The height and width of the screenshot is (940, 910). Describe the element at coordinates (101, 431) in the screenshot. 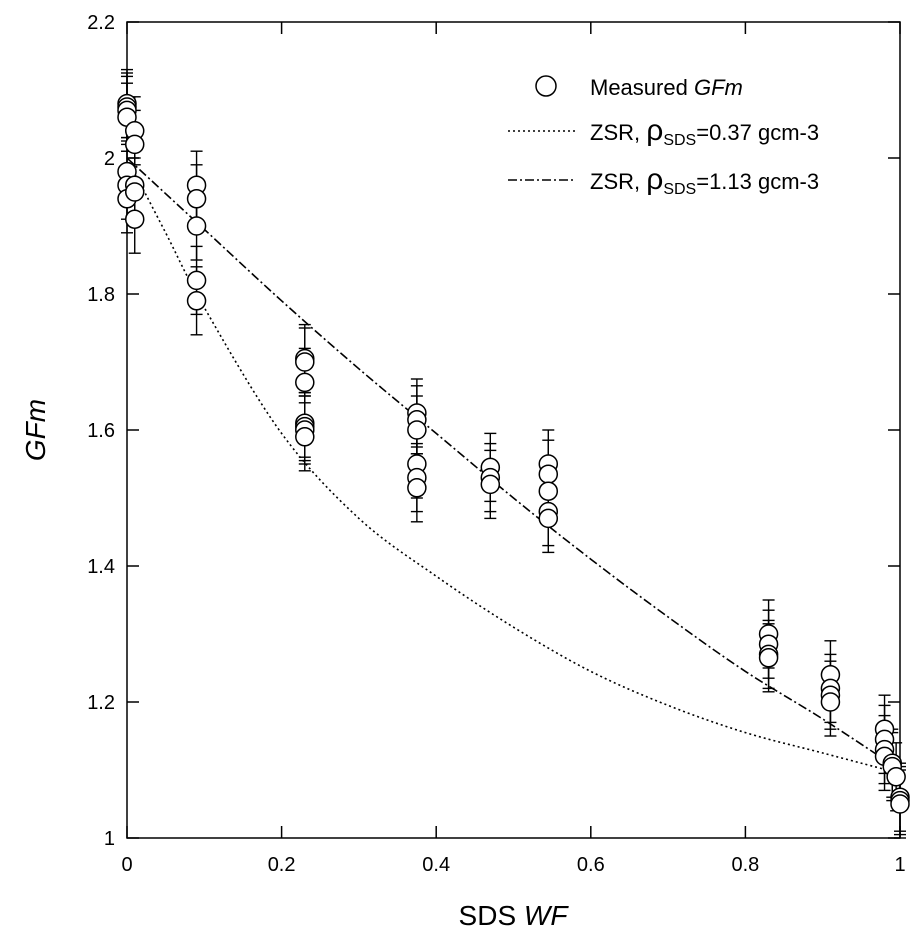

I see `y-tick-label: 1.6` at that location.